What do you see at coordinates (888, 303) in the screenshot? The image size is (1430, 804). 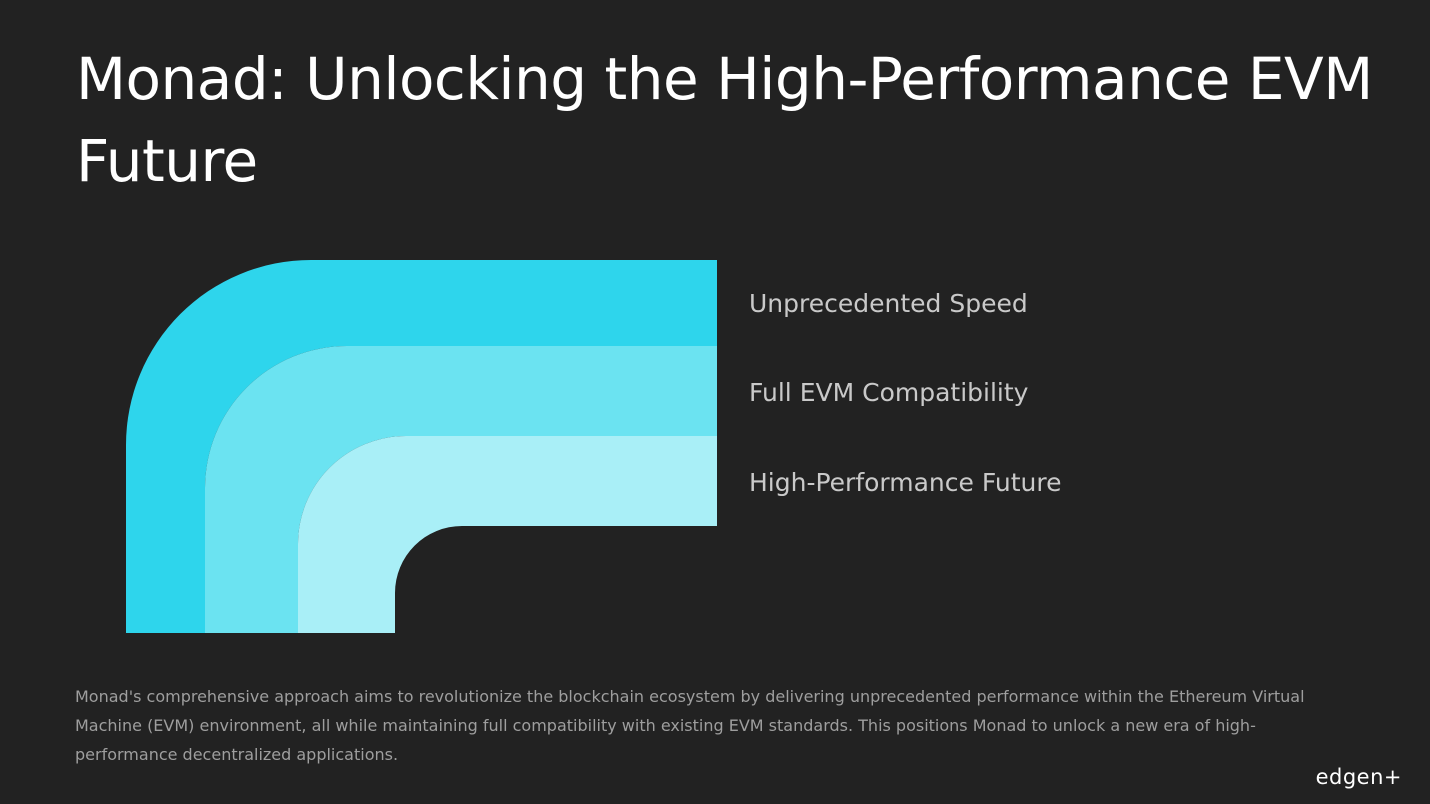 I see `layer-label-speed: Unprecedented Speed` at bounding box center [888, 303].